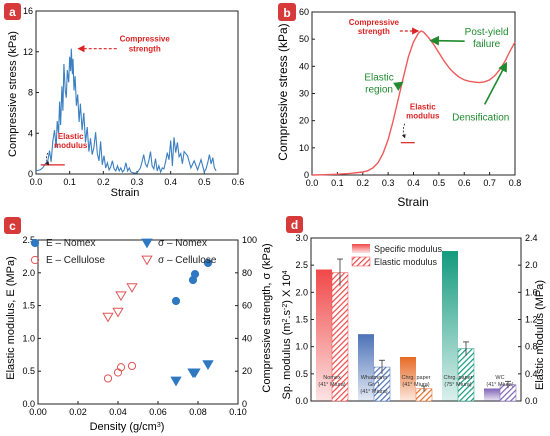 The image size is (550, 436). What do you see at coordinates (30, 93) in the screenshot?
I see `y-tick-label: 8` at bounding box center [30, 93].